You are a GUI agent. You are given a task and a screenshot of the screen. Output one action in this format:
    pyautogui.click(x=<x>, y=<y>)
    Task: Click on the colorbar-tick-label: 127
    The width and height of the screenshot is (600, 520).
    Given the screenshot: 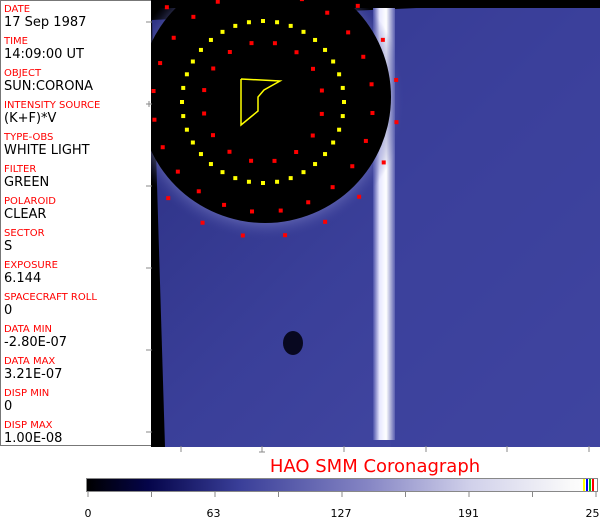 What is the action you would take?
    pyautogui.click(x=341, y=513)
    